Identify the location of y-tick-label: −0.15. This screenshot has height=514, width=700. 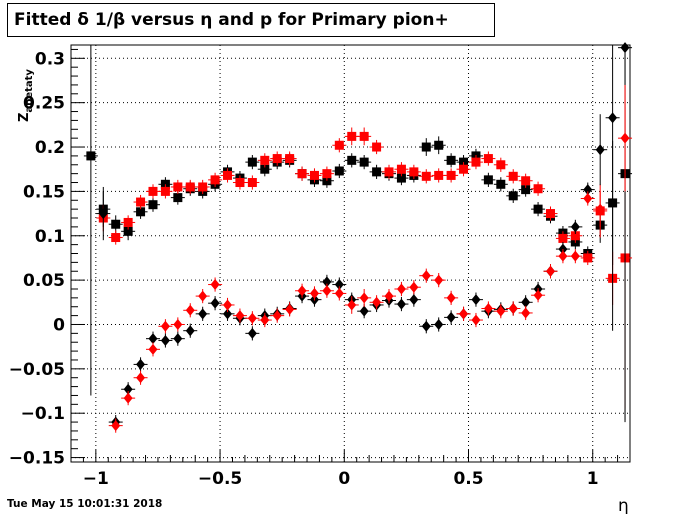
(37, 459).